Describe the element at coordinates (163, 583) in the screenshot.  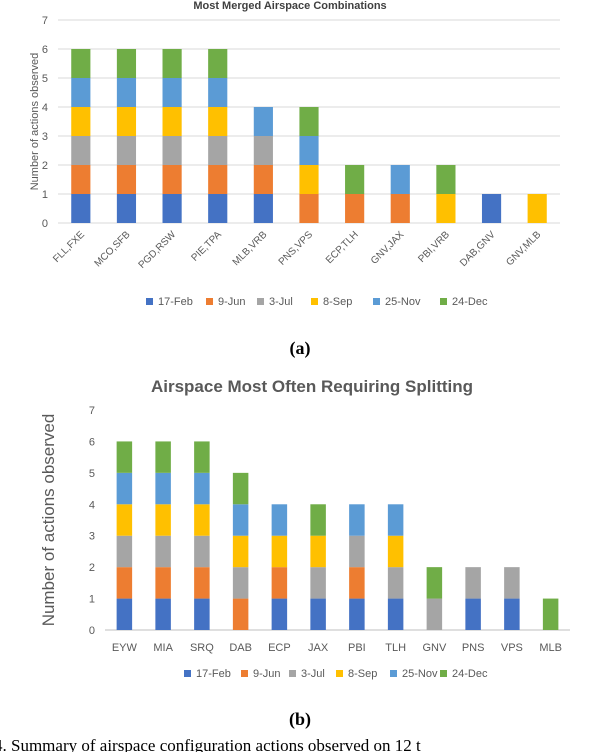
I see `bar-segment-mia-9-jun` at that location.